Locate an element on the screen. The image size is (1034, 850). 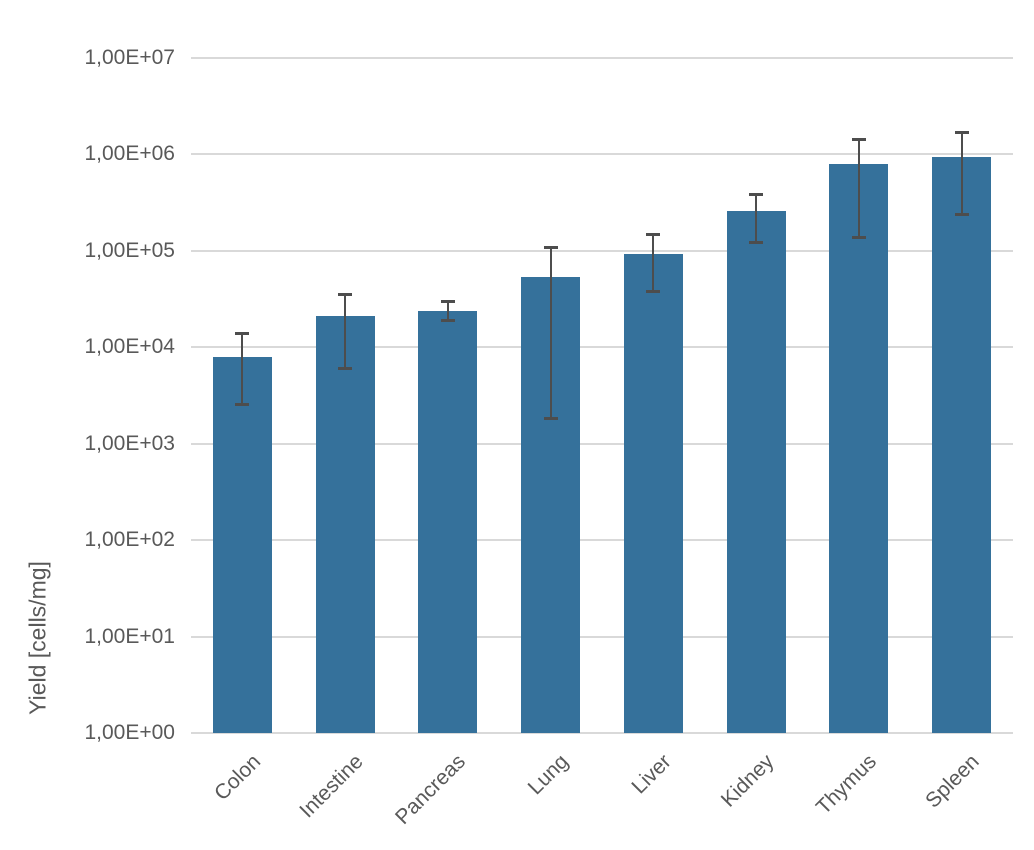
error-bar-line-spleen is located at coordinates (961, 173).